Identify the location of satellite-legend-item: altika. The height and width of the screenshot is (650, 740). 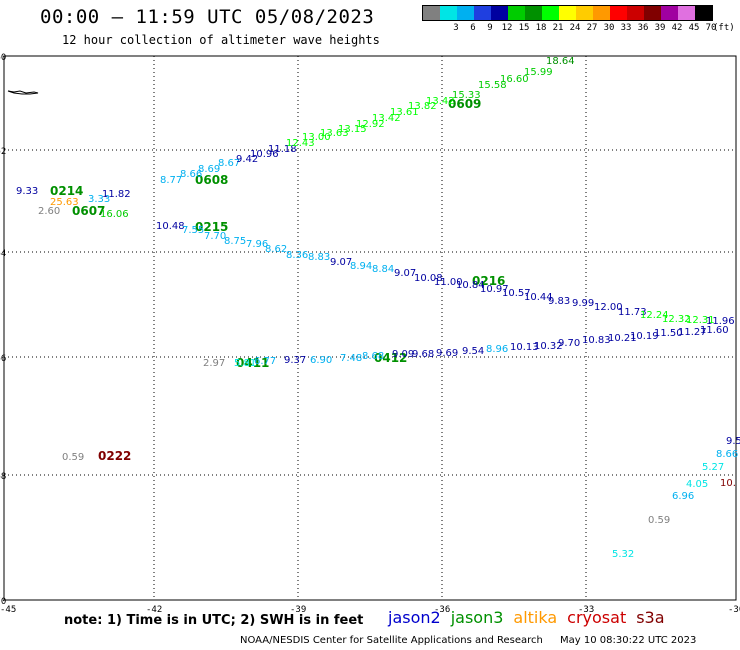
(535, 617).